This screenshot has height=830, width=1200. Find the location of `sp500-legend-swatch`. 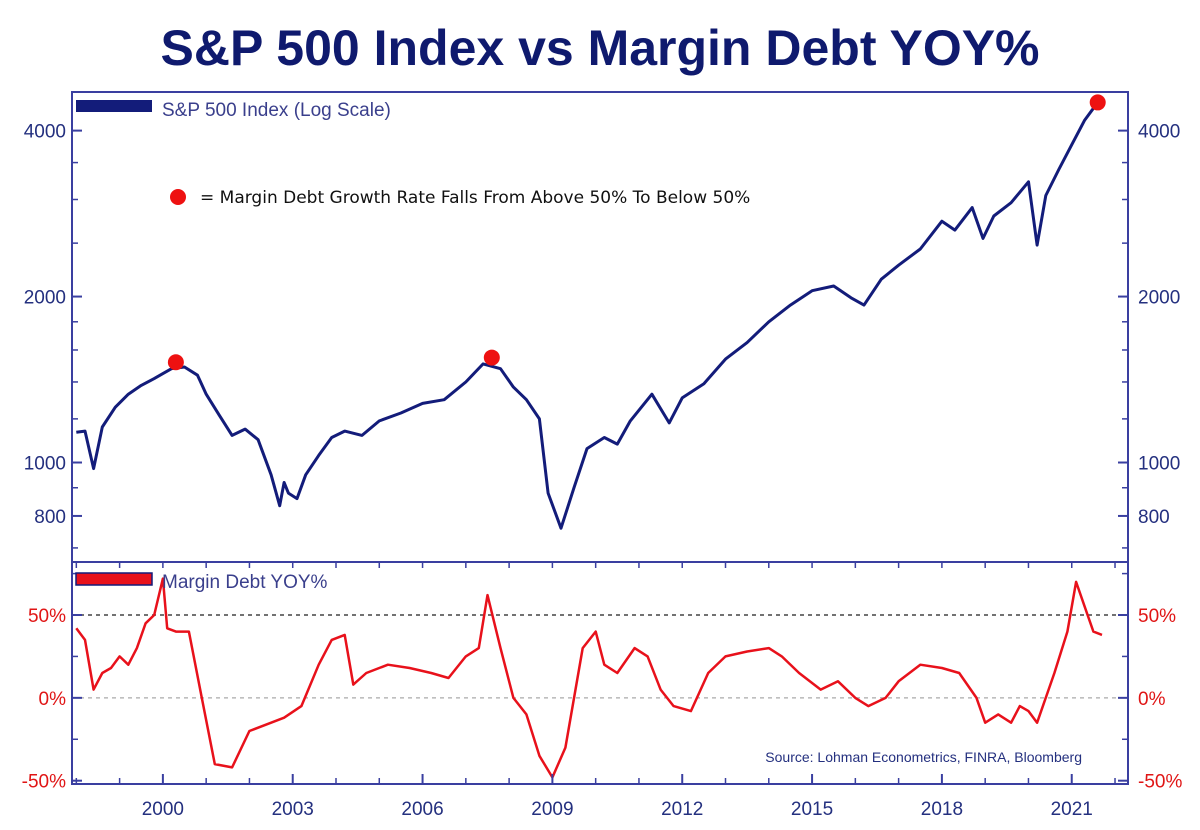

sp500-legend-swatch is located at coordinates (114, 106).